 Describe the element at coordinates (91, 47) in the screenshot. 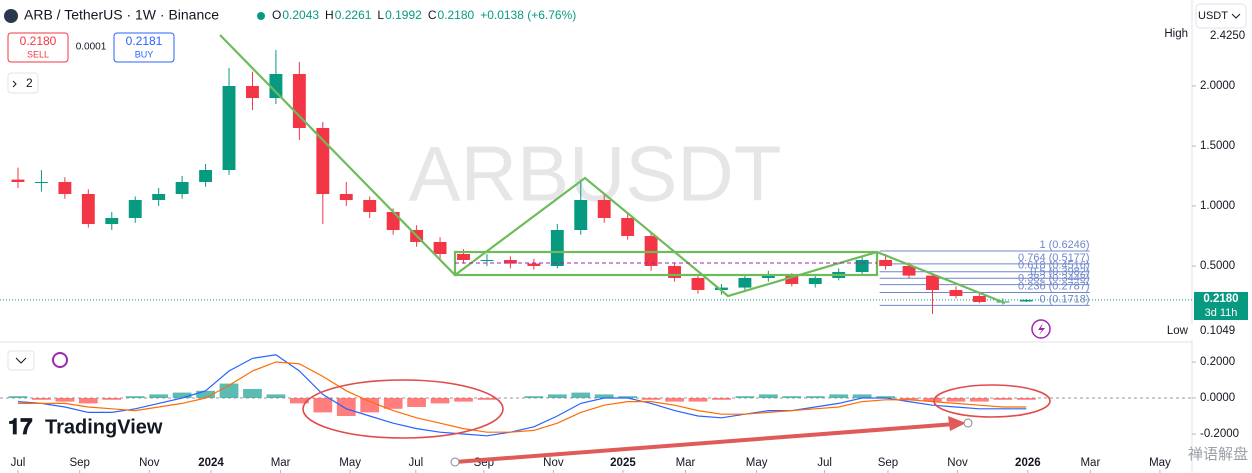

I see `spread: 0.0001` at that location.